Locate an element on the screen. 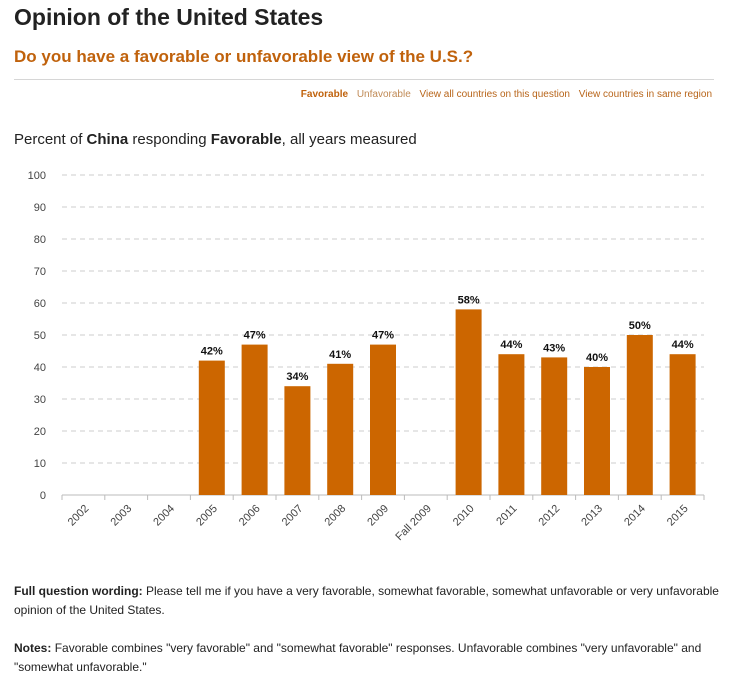 The height and width of the screenshot is (700, 729). notes-label: Notes: is located at coordinates (33, 648).